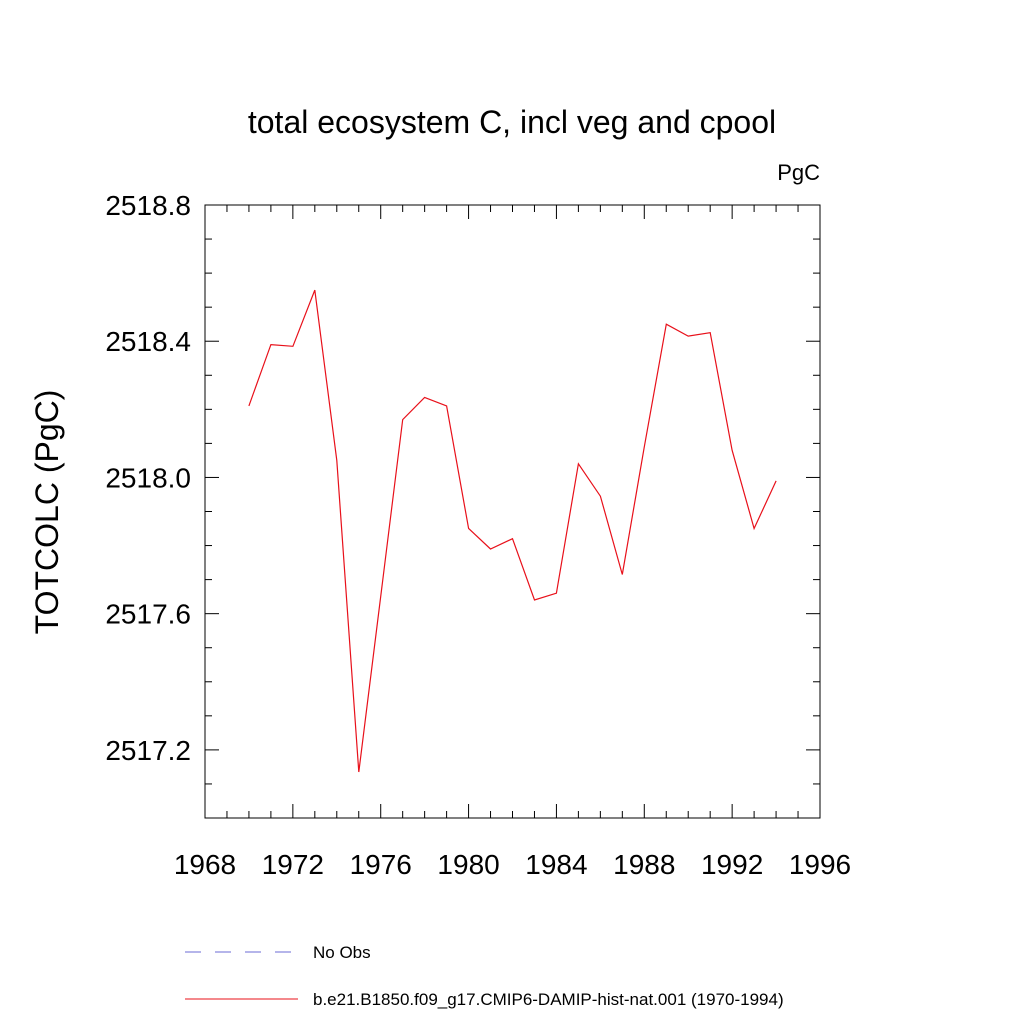  What do you see at coordinates (148, 341) in the screenshot?
I see `y-tick-label: 2518.4` at bounding box center [148, 341].